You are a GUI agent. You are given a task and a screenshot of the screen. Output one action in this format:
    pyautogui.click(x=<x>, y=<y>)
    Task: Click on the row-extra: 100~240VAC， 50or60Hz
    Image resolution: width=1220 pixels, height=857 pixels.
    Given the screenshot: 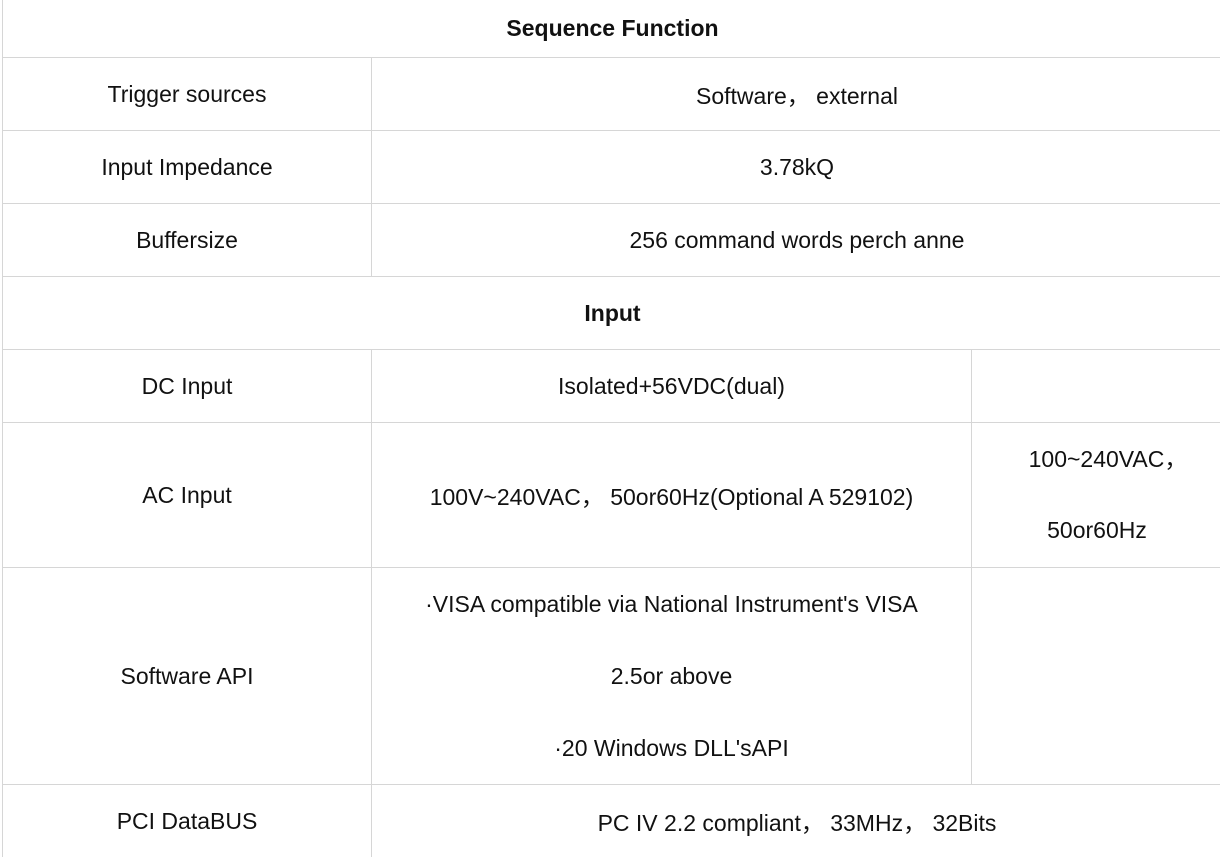 What is the action you would take?
    pyautogui.click(x=1095, y=494)
    